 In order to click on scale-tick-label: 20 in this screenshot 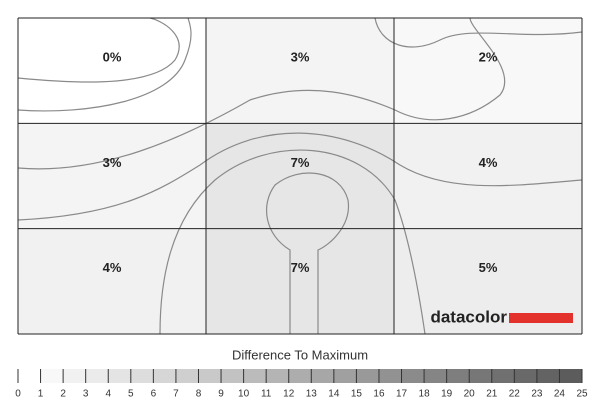, I will do `click(470, 394)`.